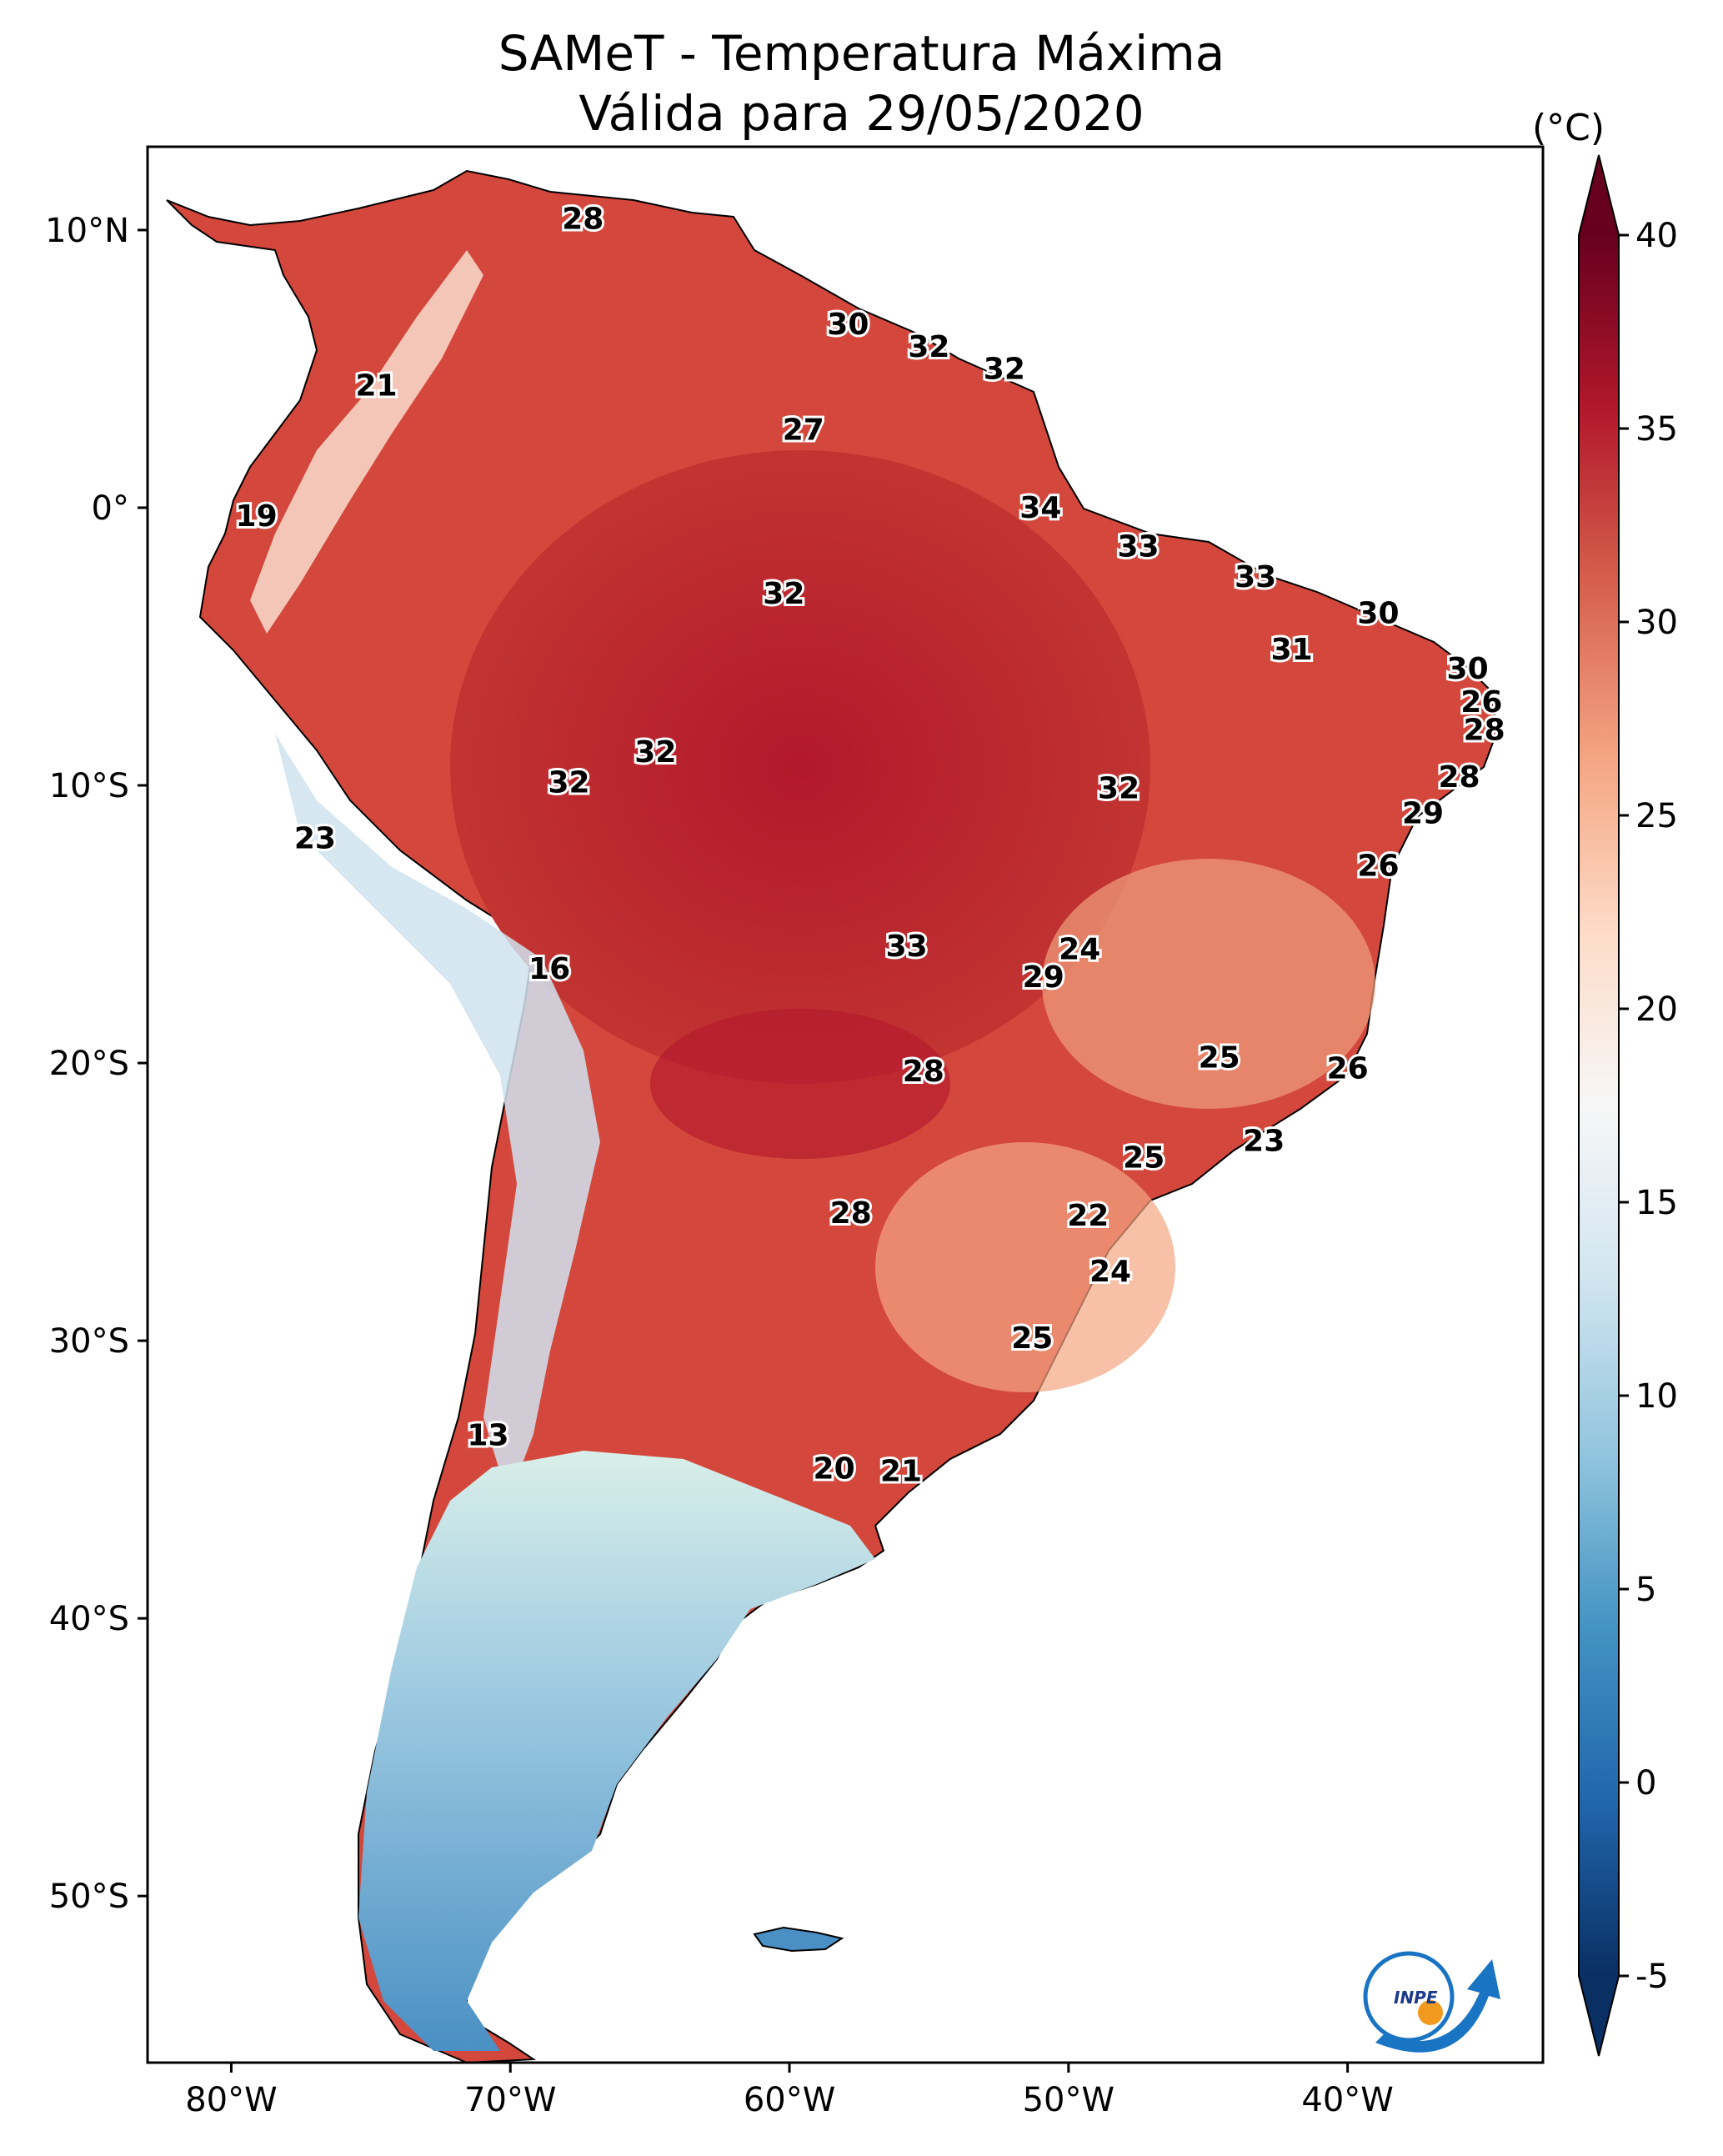  I want to click on colorbar: 40 35 30 25 20 15 10 5 0 -5, so click(1628, 1105).